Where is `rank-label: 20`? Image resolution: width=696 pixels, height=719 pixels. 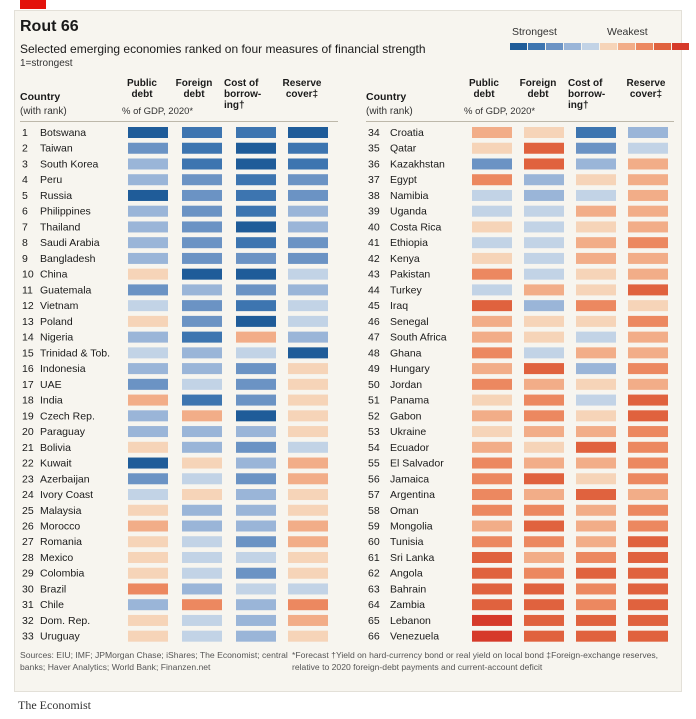 rank-label: 20 is located at coordinates (28, 432).